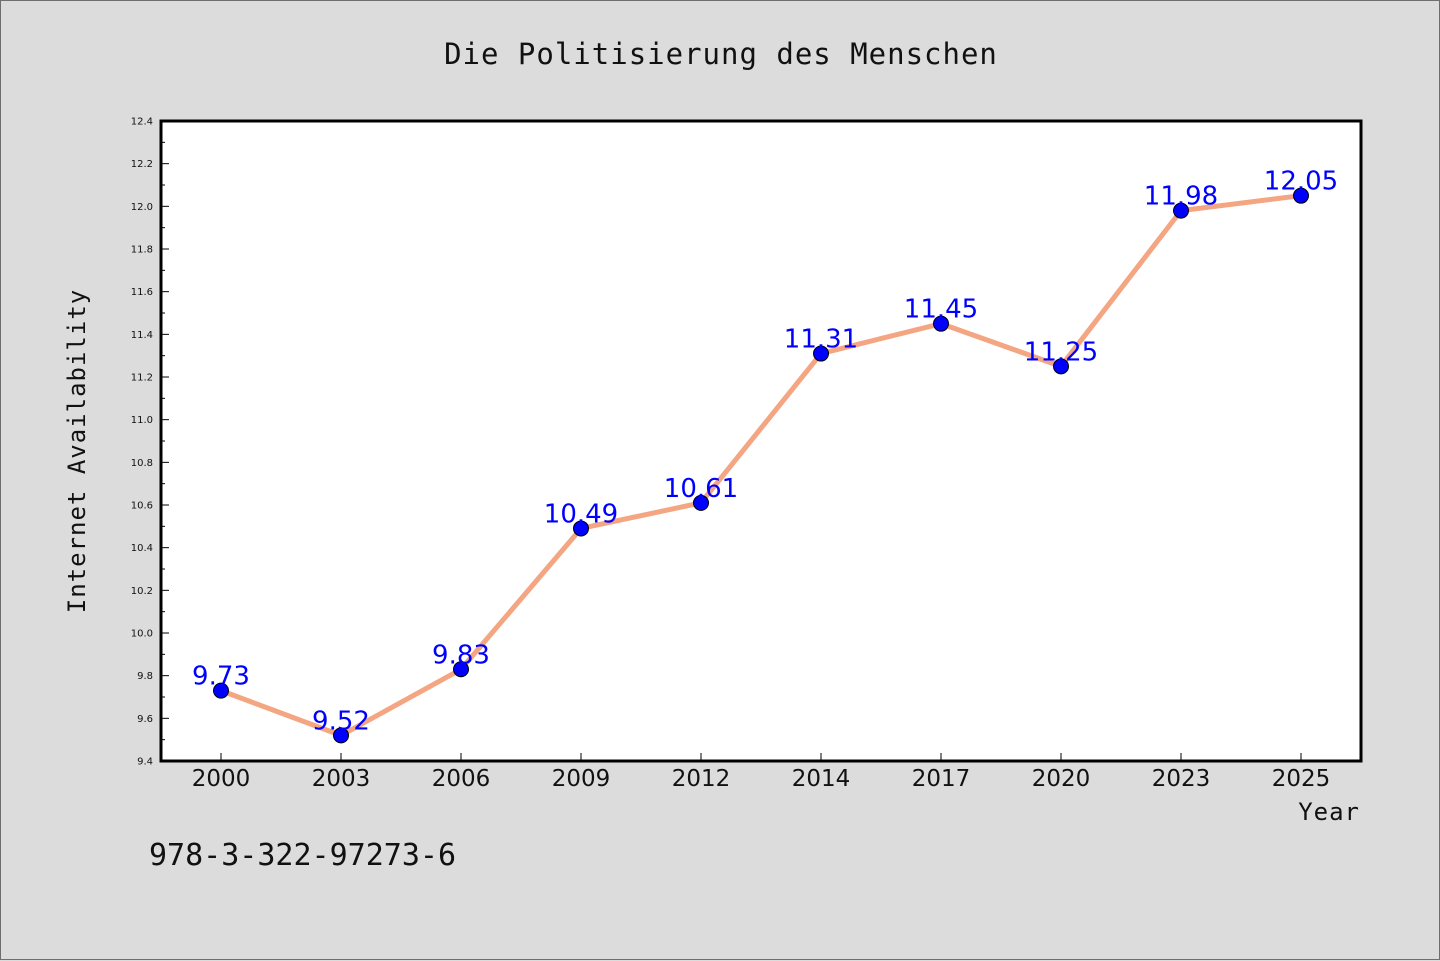 This screenshot has width=1440, height=961. What do you see at coordinates (145, 676) in the screenshot?
I see `y-tick-label: 9.8` at bounding box center [145, 676].